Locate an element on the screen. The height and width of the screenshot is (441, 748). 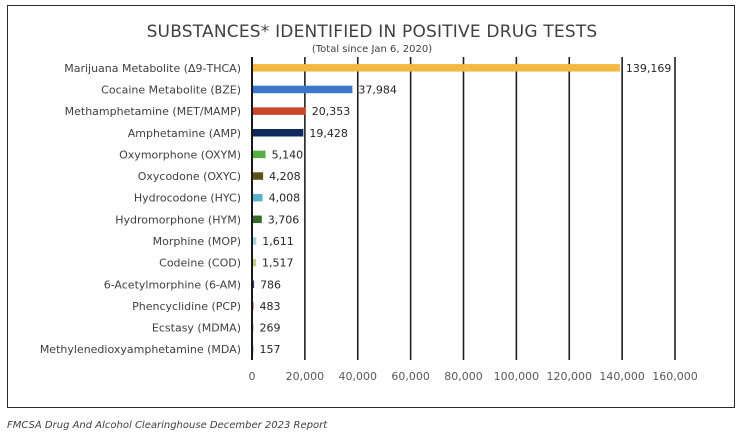
value-label: 19,428 is located at coordinates (328, 133).